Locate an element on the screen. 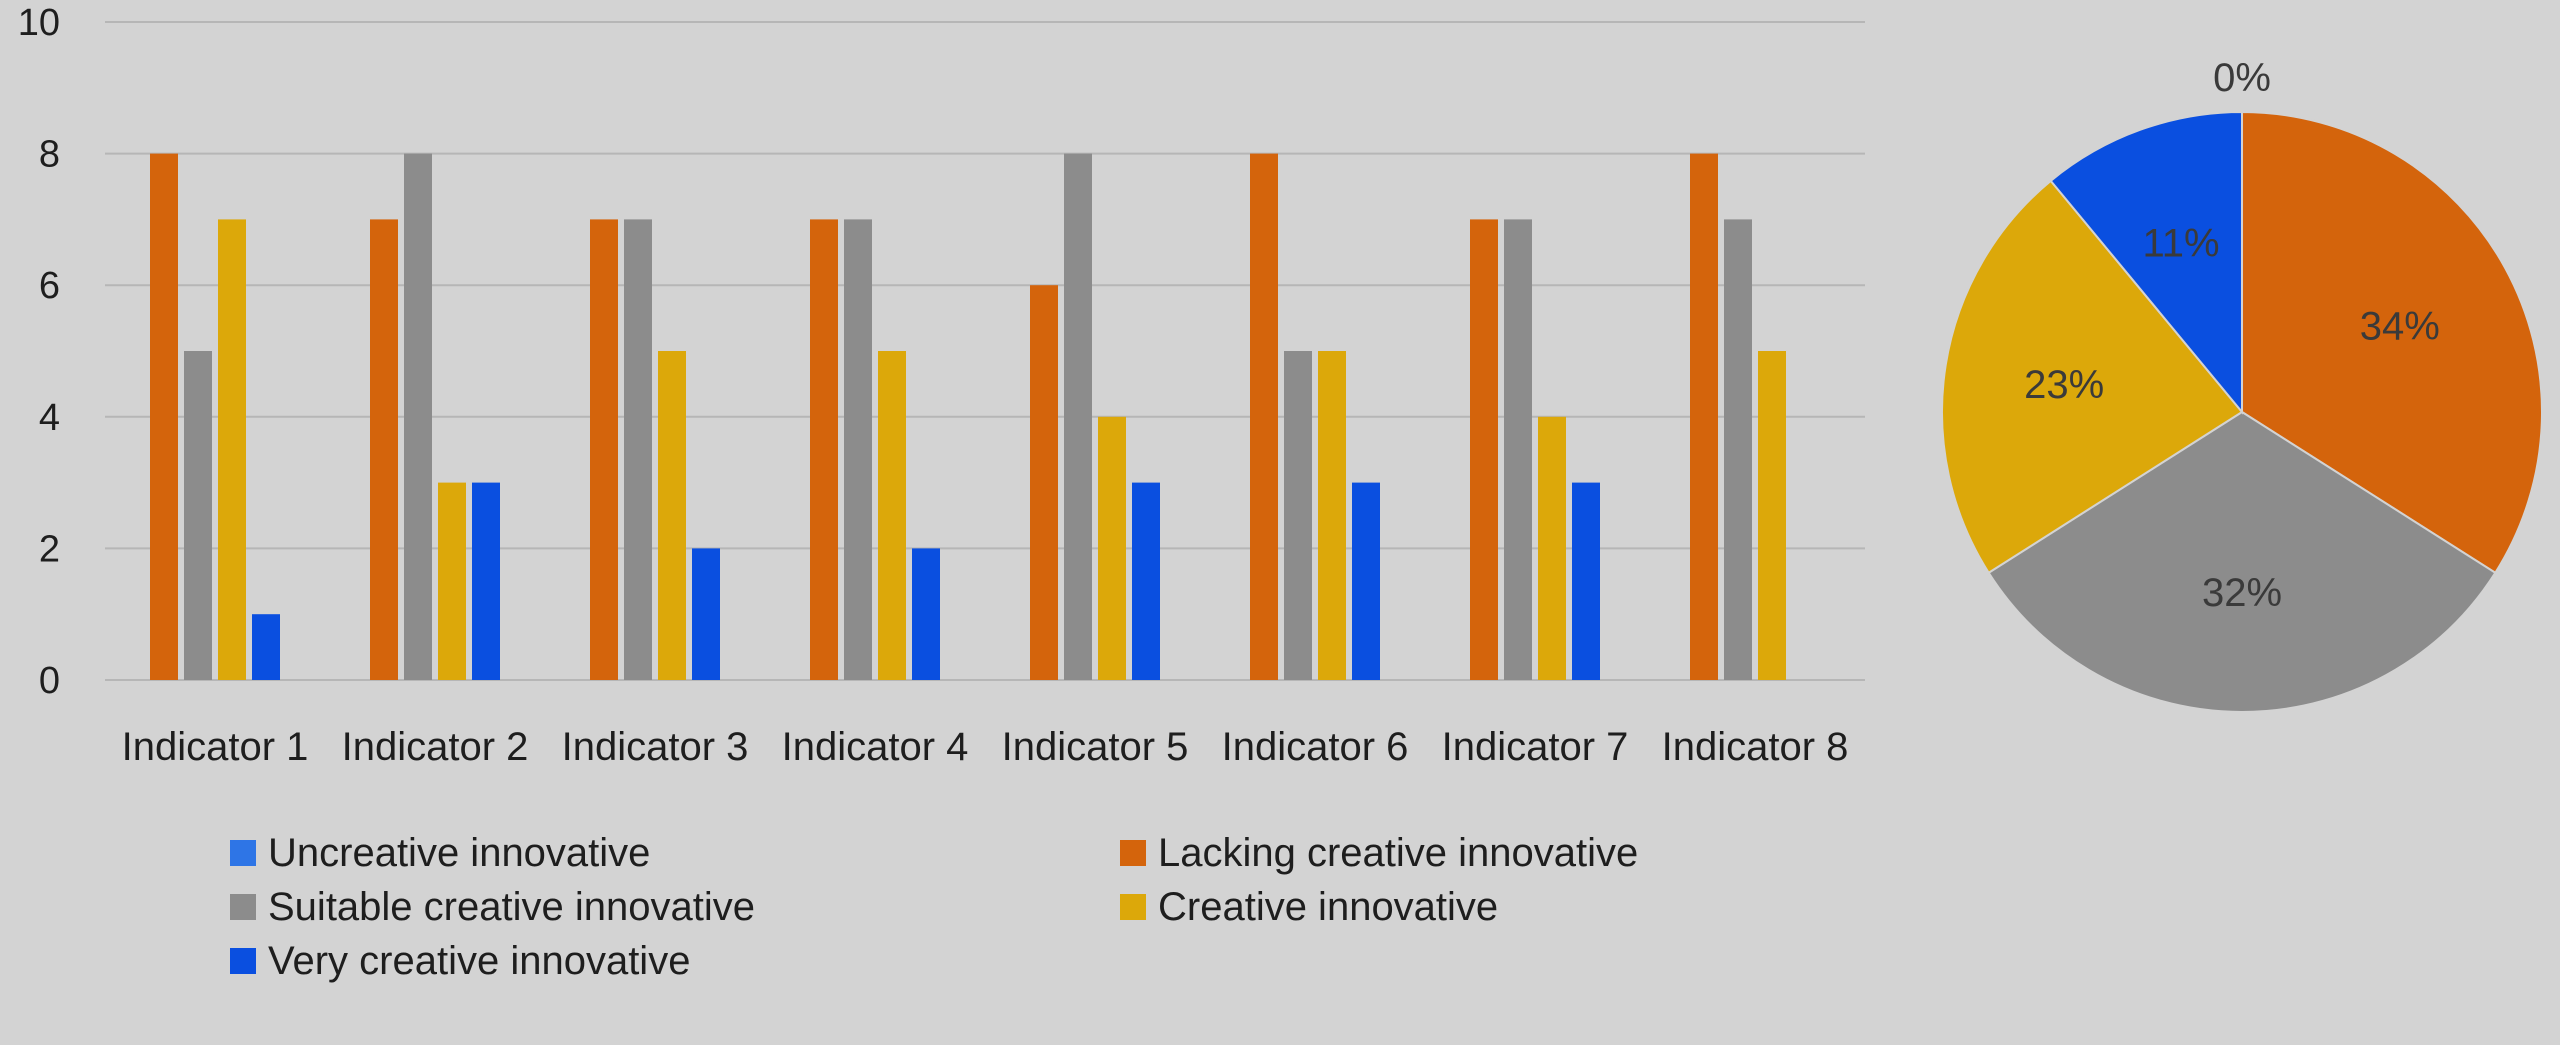 This screenshot has height=1045, width=2560. x-tick-label: Indicator 4 is located at coordinates (875, 747).